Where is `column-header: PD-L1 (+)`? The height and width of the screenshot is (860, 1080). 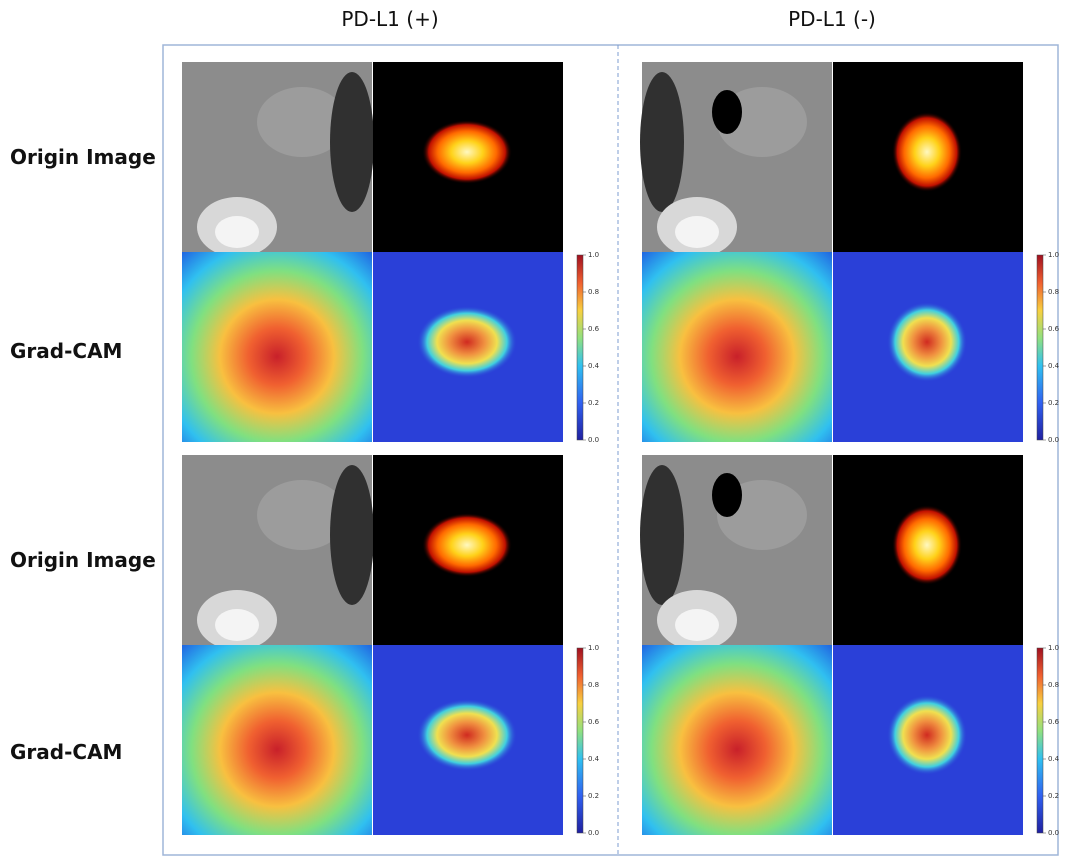 column-header: PD-L1 (+) is located at coordinates (389, 19).